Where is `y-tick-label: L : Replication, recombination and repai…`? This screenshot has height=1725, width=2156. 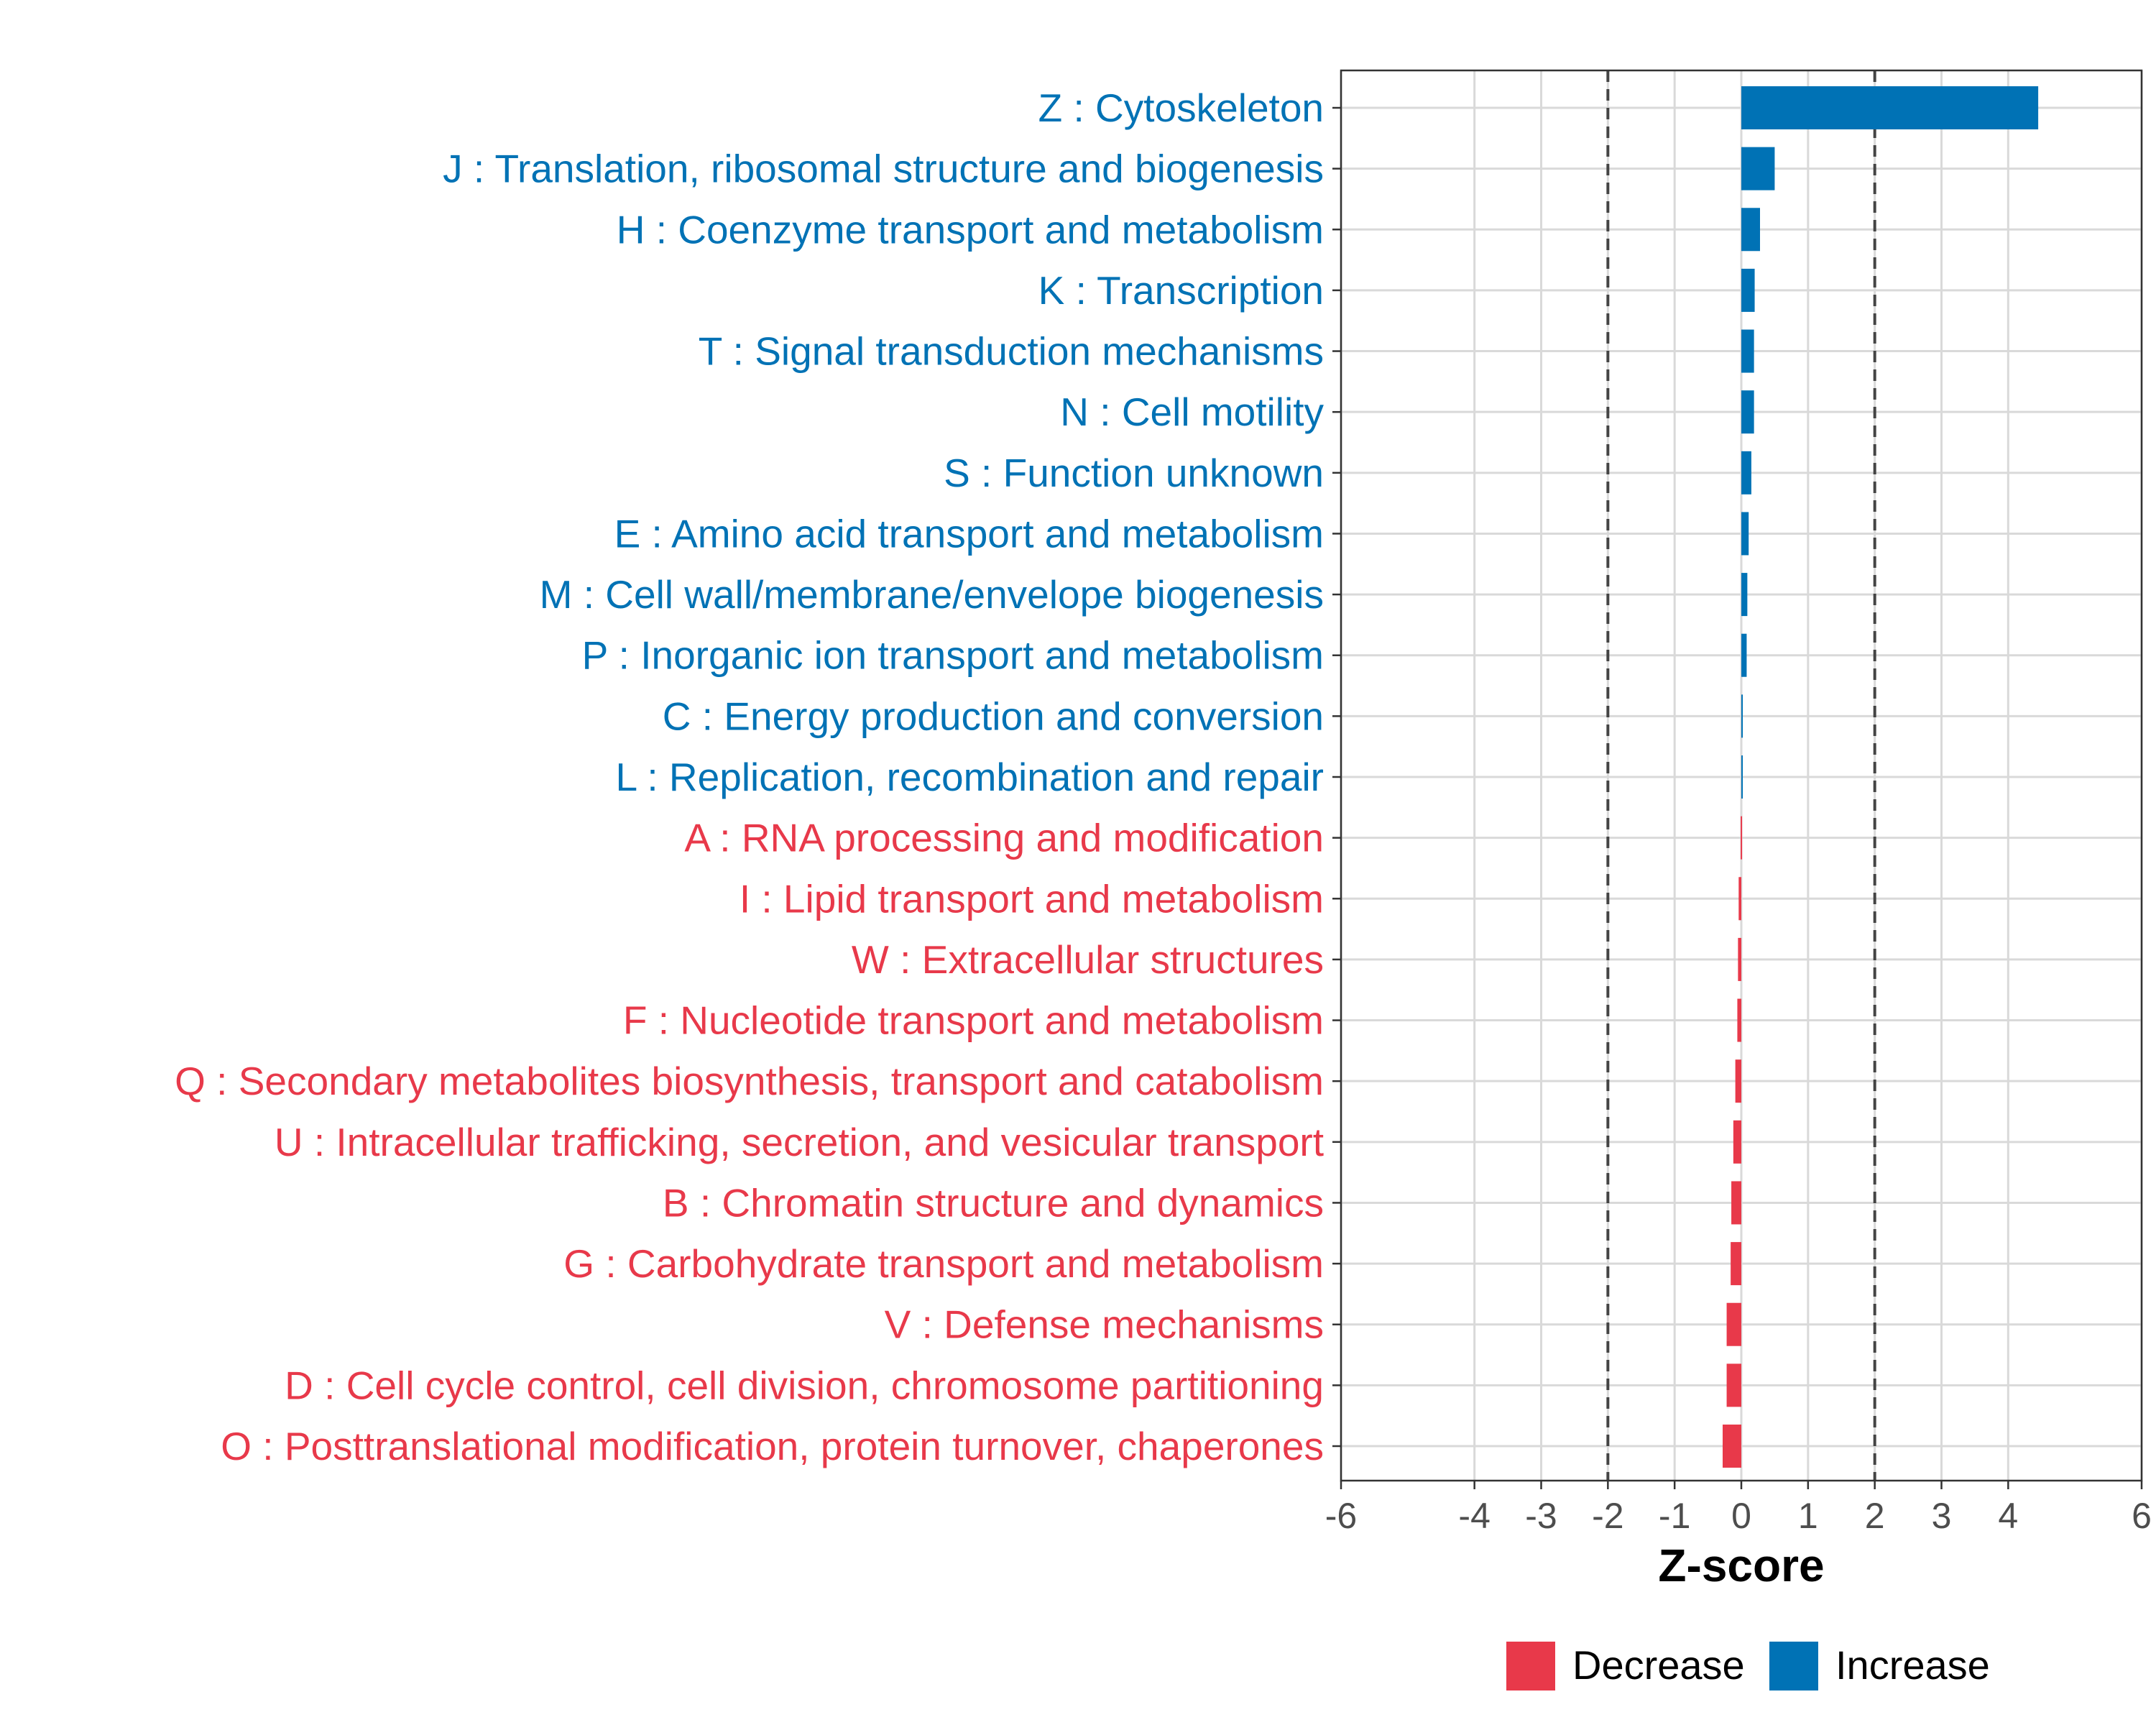 y-tick-label: L : Replication, recombination and repai… is located at coordinates (970, 777).